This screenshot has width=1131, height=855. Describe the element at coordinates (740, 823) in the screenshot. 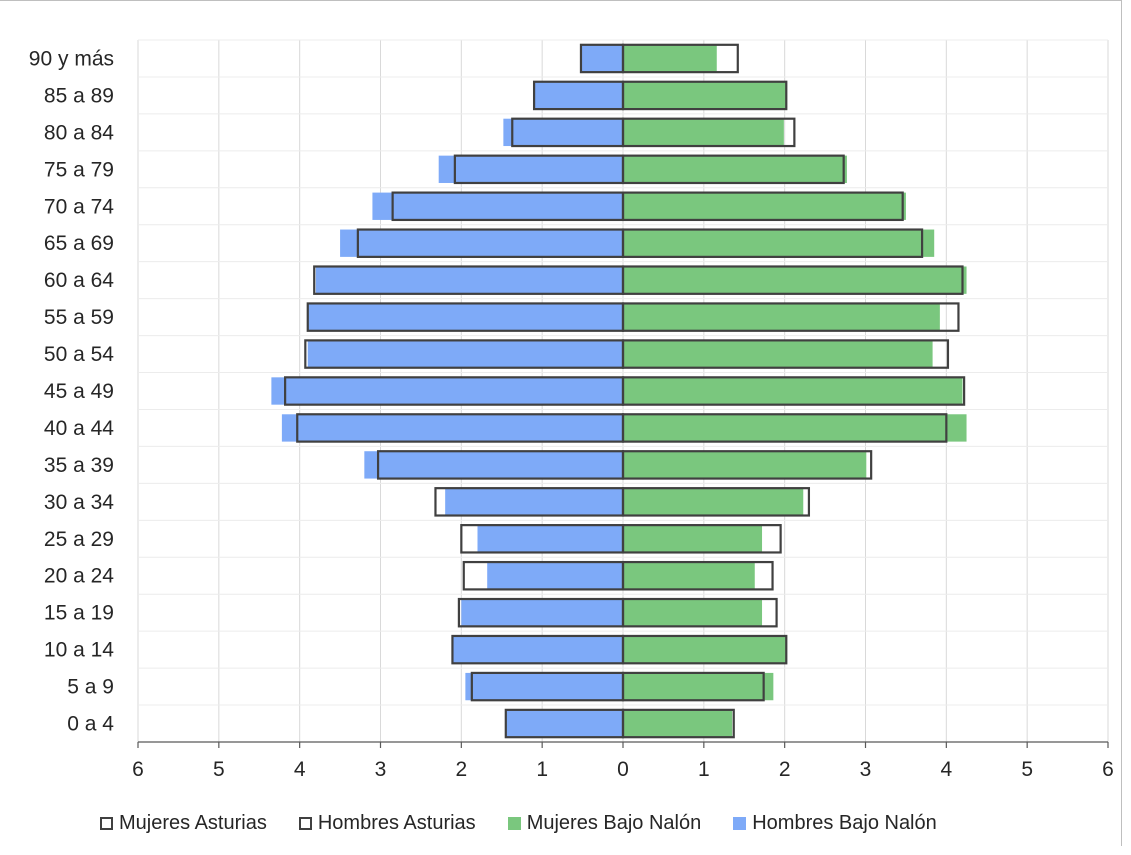

I see `legend-swatch-blue` at that location.